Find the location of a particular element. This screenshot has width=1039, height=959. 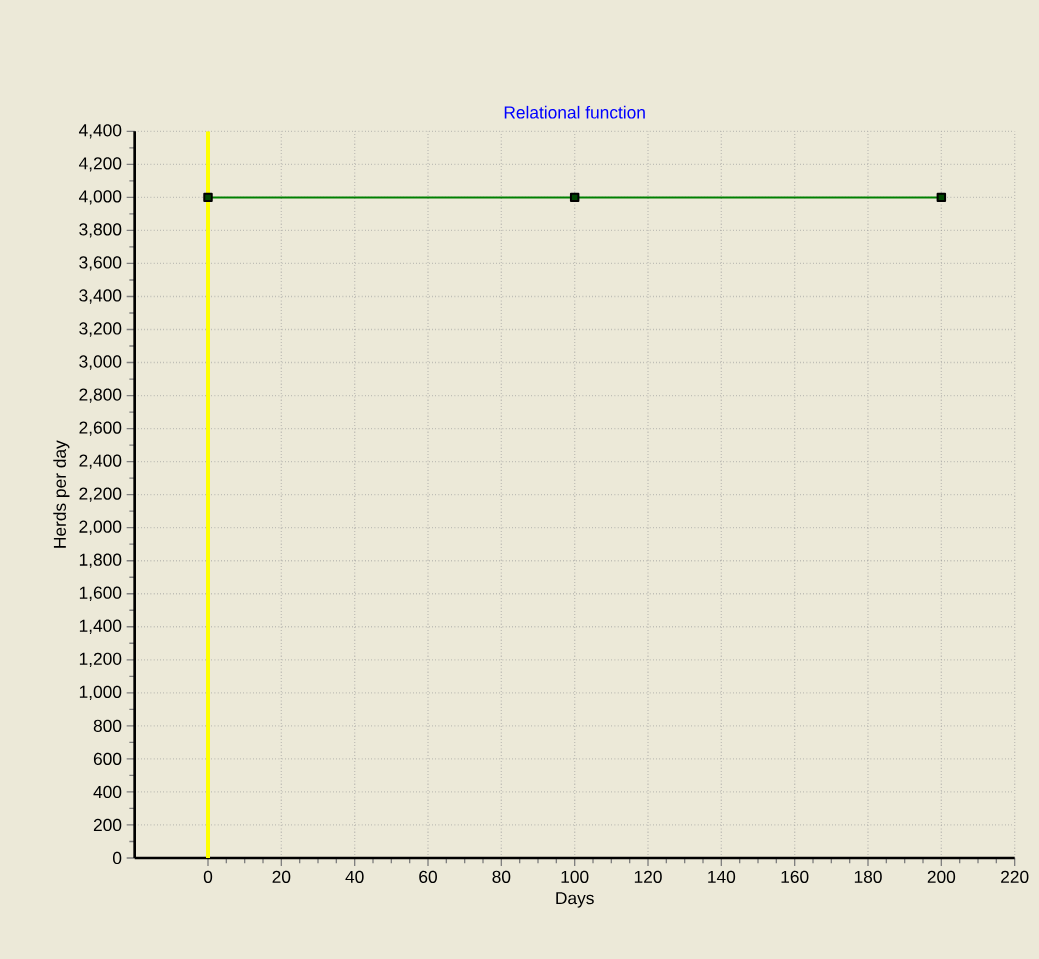

y-tick-label: 4,200 is located at coordinates (100, 164).